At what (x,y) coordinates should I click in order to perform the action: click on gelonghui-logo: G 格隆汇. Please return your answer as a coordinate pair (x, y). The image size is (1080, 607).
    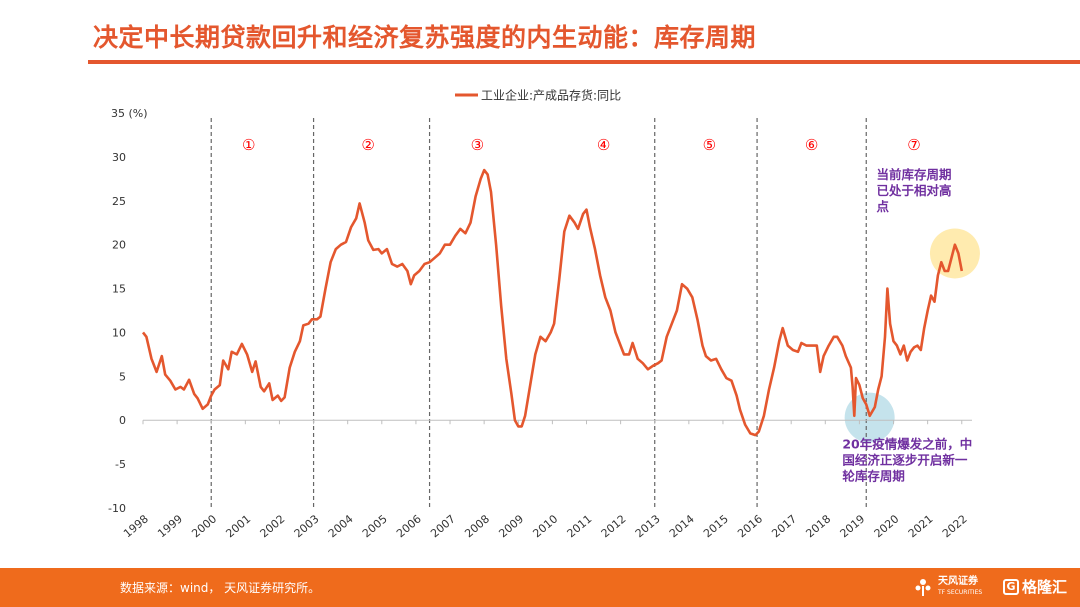
    Looking at the image, I should click on (1035, 586).